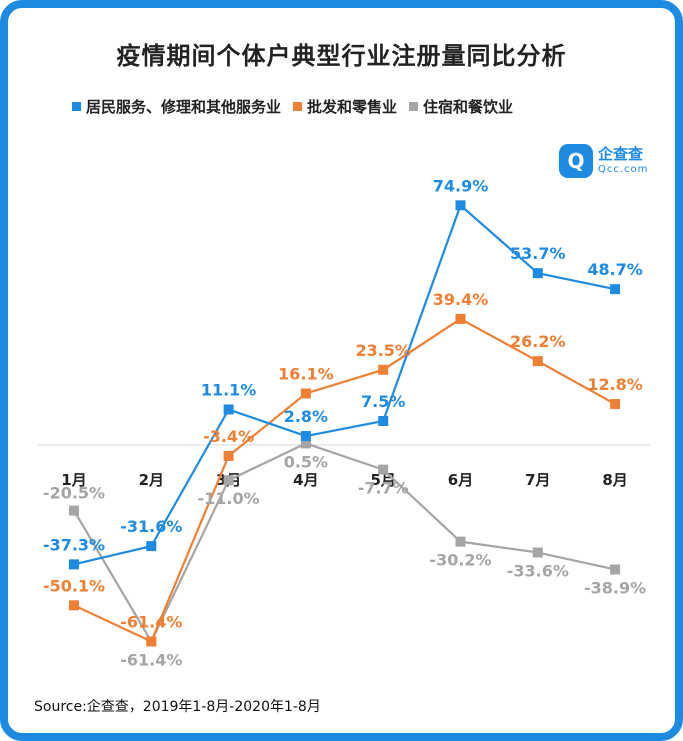 This screenshot has height=741, width=683. I want to click on legend-swatch-wholesale-retail, so click(298, 106).